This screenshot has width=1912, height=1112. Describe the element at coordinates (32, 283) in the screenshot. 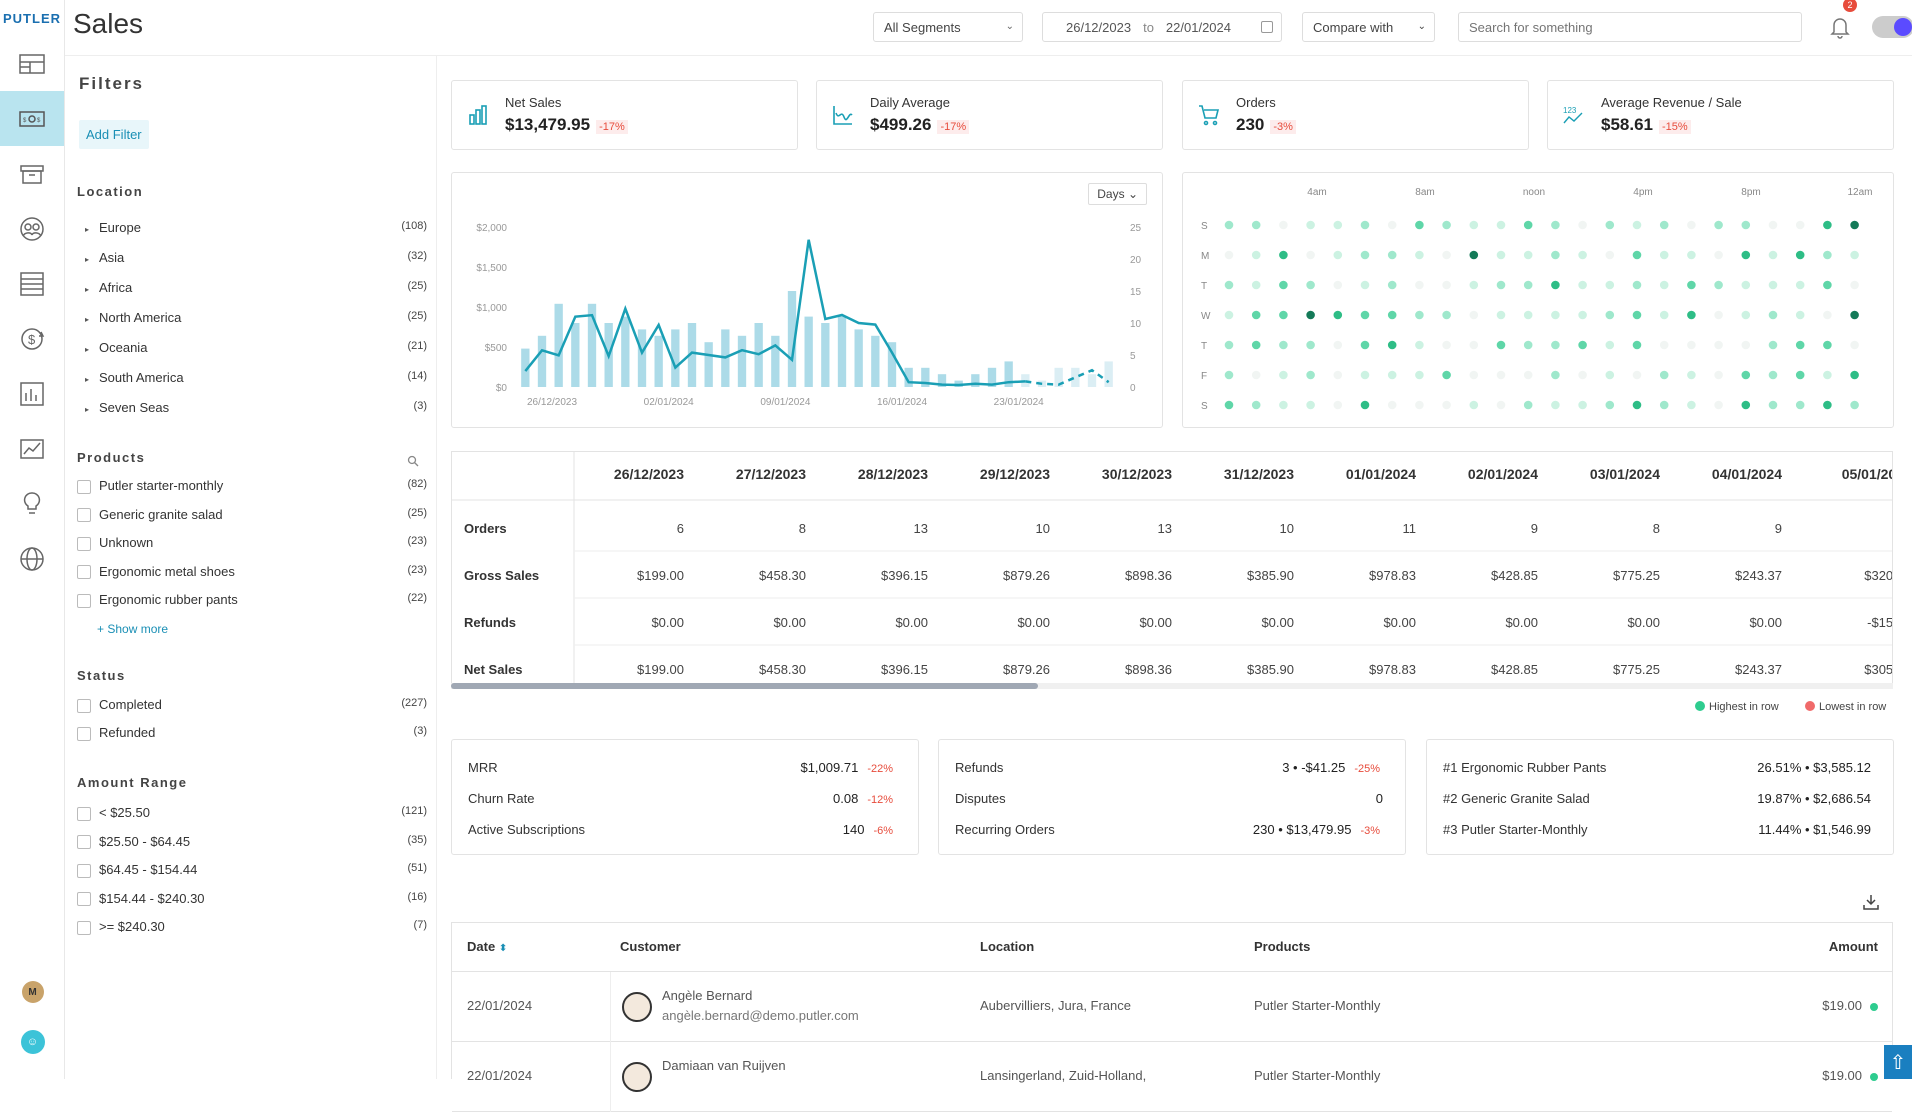

I see `nav-transactions-icon` at that location.